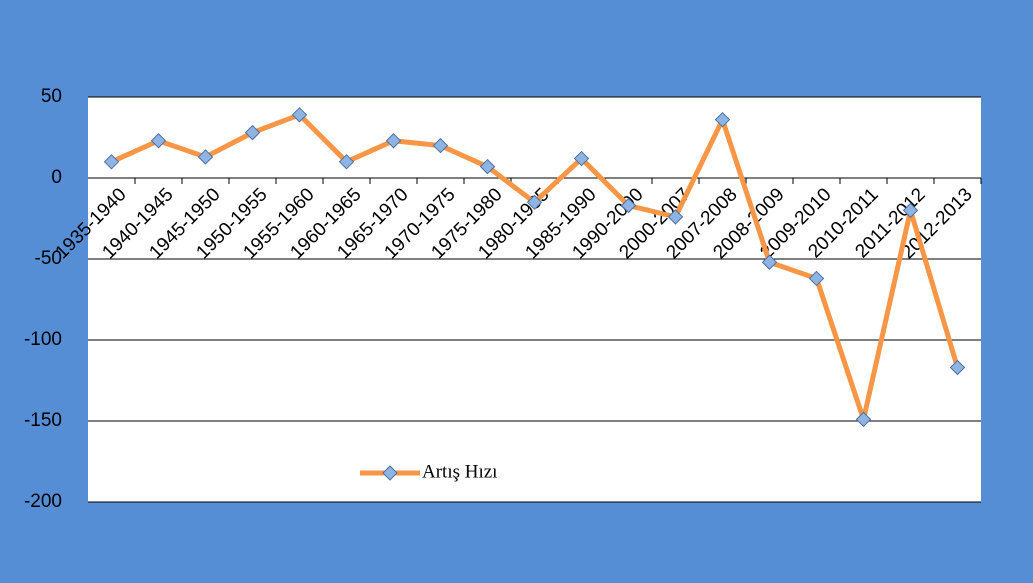 Image resolution: width=1033 pixels, height=583 pixels. I want to click on y-tick-label: 50, so click(51, 96).